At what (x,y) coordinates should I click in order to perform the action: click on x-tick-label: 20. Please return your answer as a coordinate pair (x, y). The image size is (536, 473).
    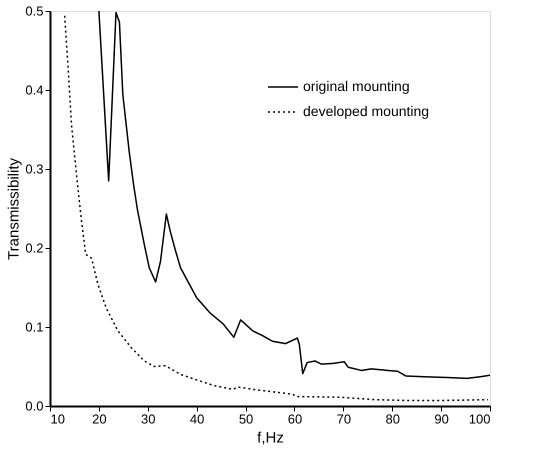
    Looking at the image, I should click on (99, 419).